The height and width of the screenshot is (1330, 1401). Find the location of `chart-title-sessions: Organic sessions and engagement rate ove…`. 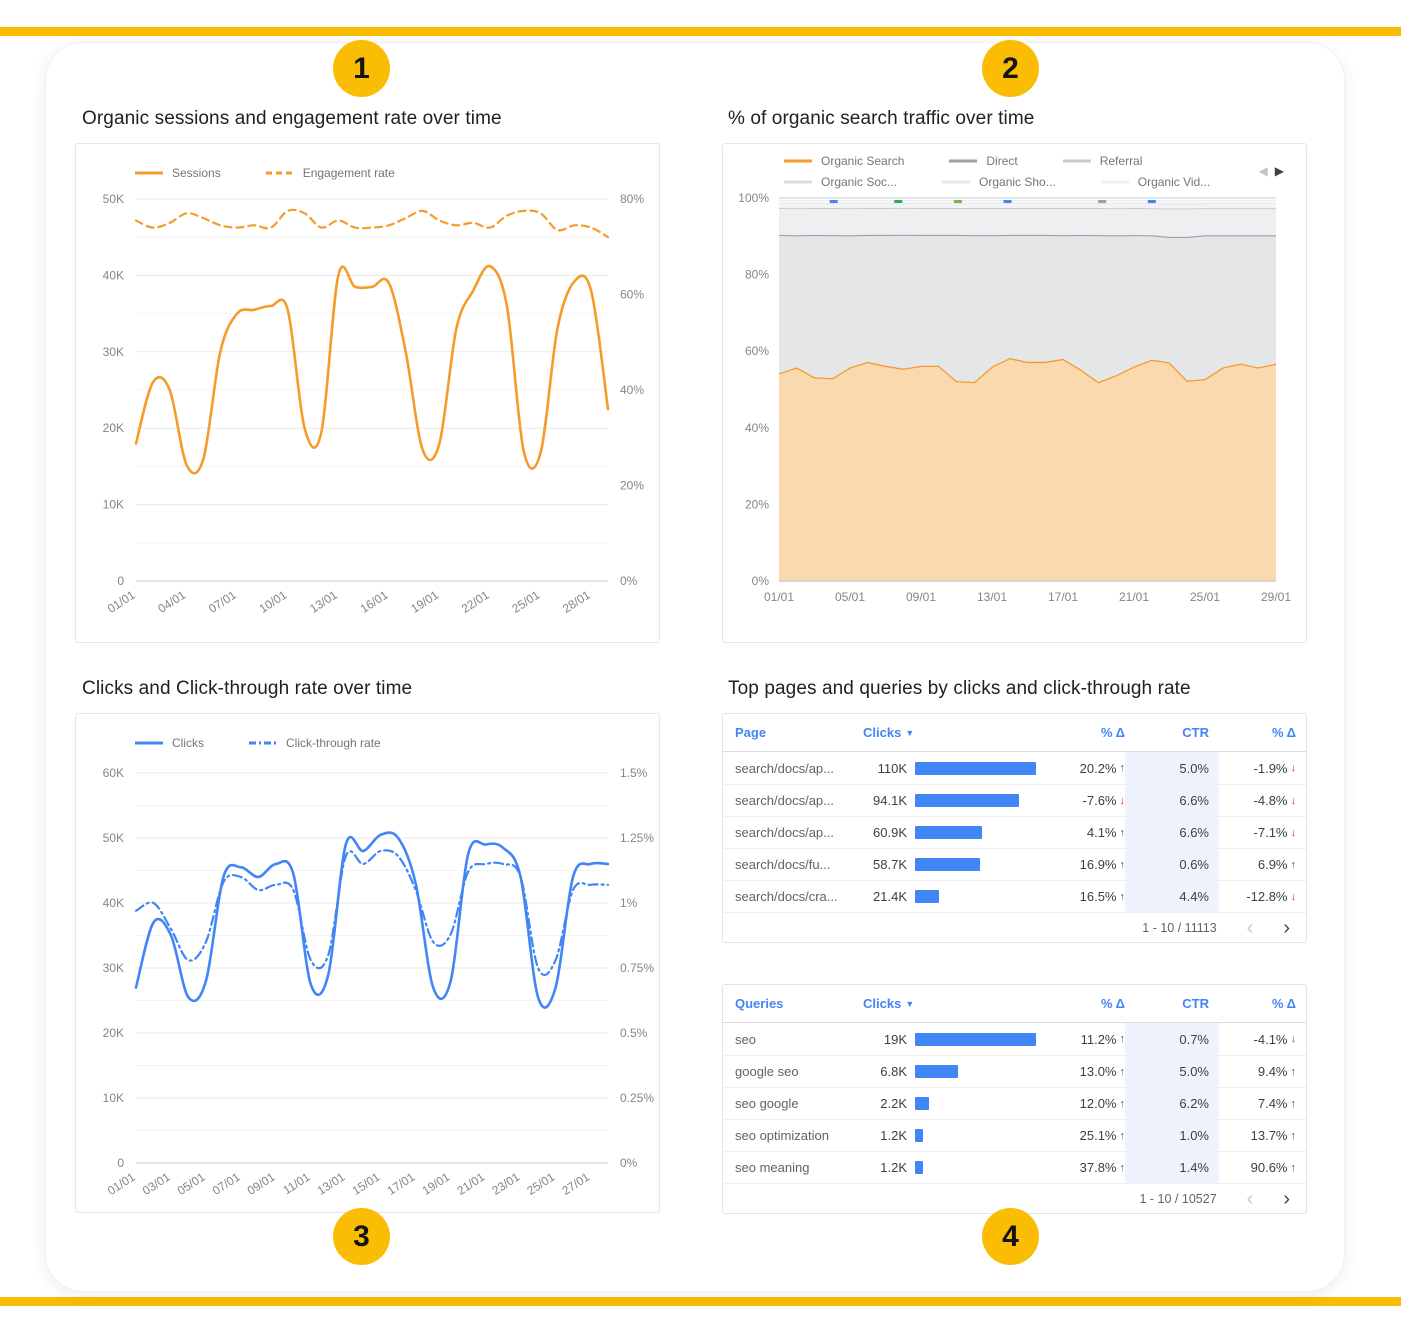

chart-title-sessions: Organic sessions and engagement rate ove… is located at coordinates (292, 118).